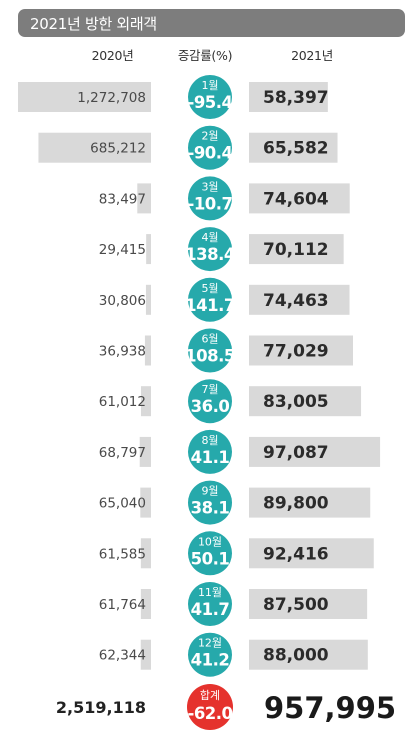 Image resolution: width=413 pixels, height=740 pixels. Describe the element at coordinates (210, 643) in the screenshot. I see `month-label: 12월` at that location.